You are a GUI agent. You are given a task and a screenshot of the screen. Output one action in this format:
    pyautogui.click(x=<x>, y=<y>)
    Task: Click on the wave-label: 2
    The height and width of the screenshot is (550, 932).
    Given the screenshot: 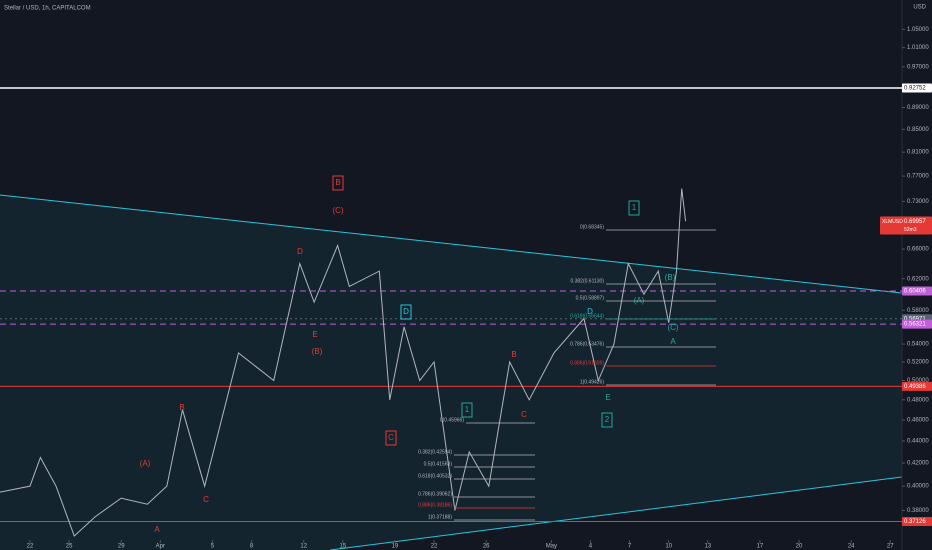 What is the action you would take?
    pyautogui.click(x=607, y=419)
    